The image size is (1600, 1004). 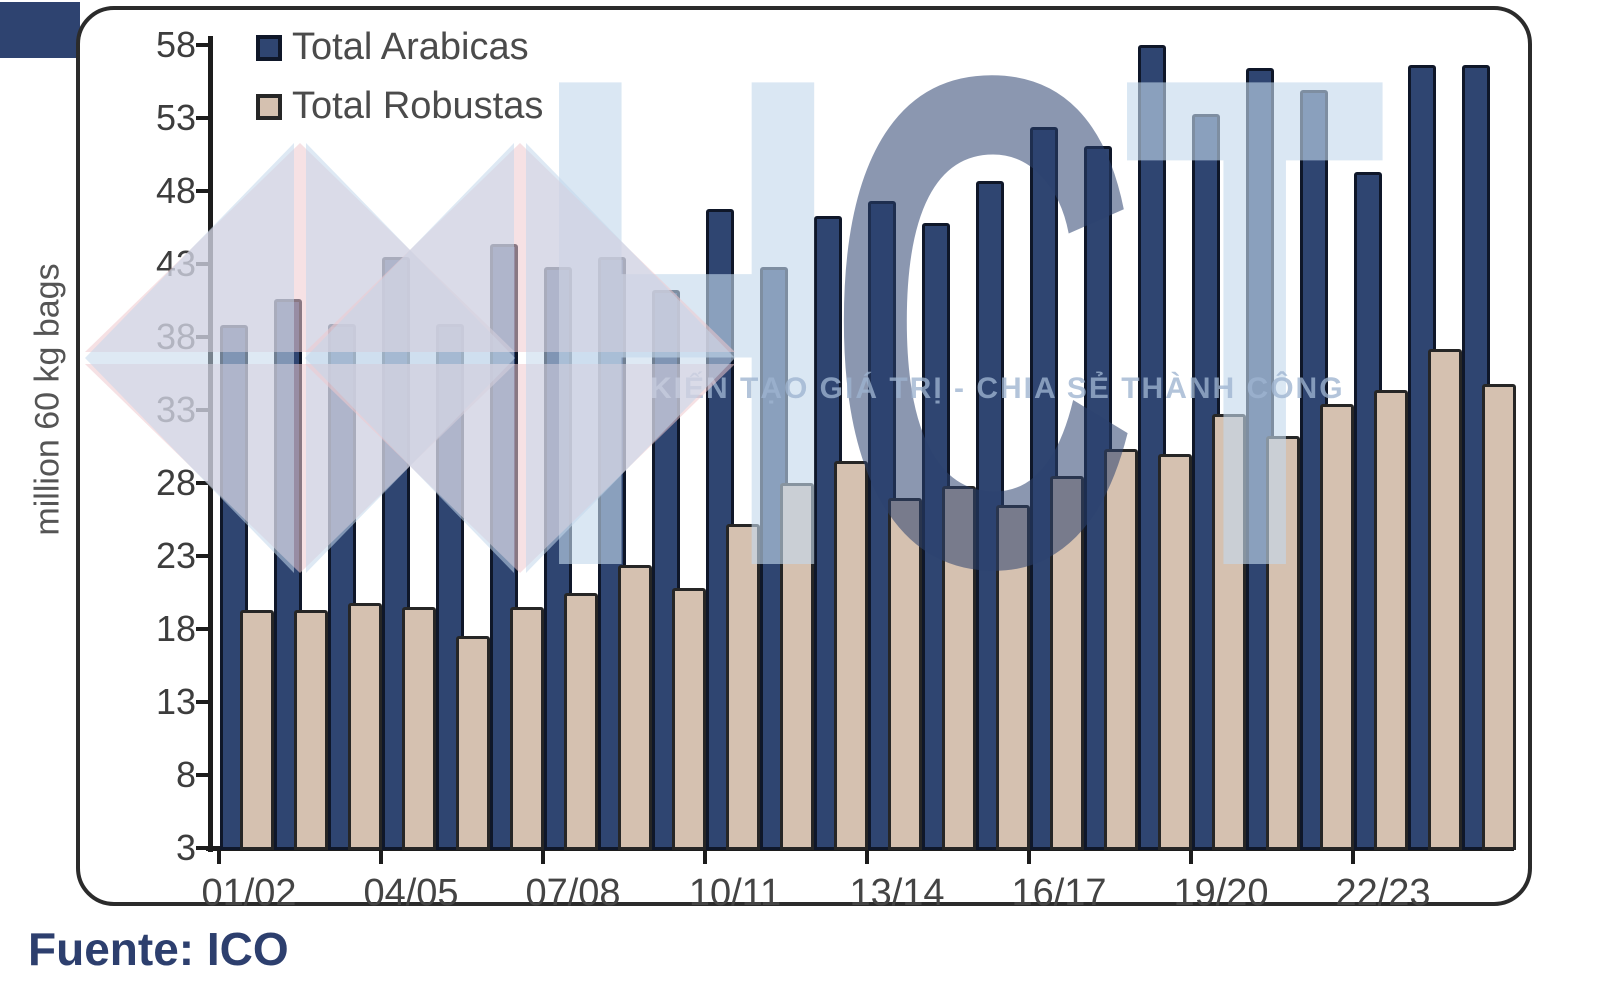 I want to click on y-axis-title: million 60 kg bags, so click(x=47, y=399).